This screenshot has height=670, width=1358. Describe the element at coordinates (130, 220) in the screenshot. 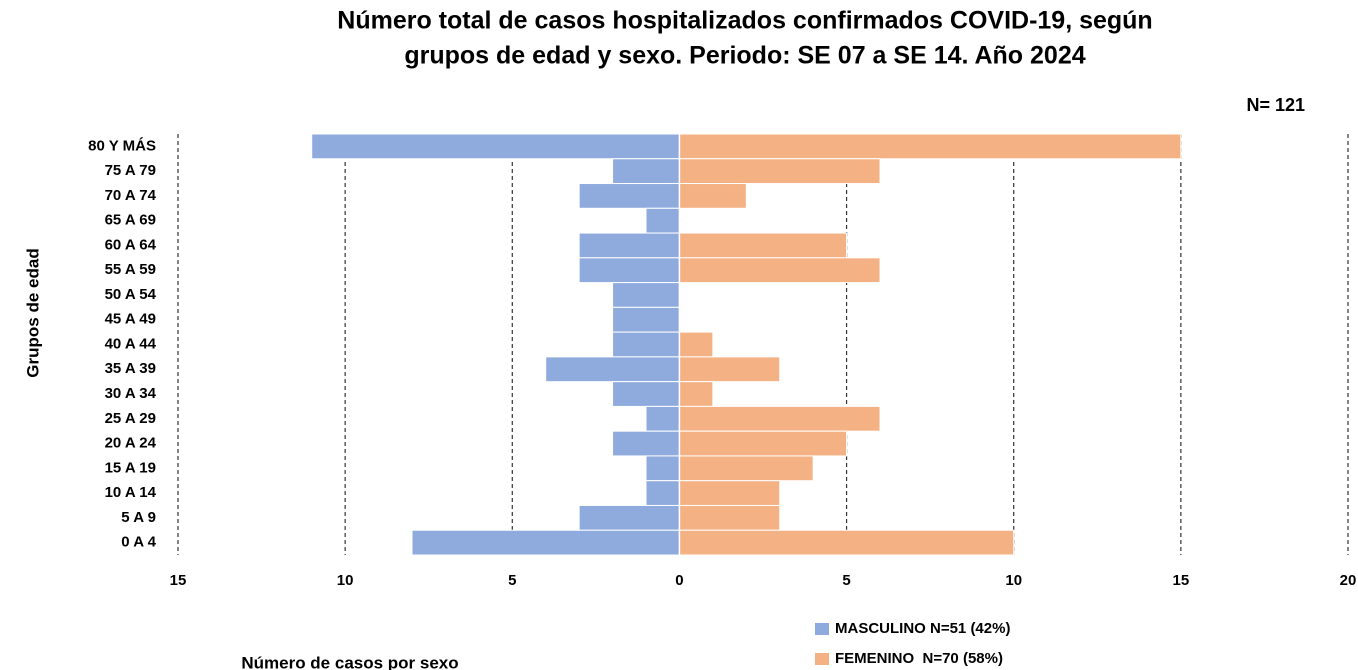

I see `y-tick-label: 65 A 69` at that location.